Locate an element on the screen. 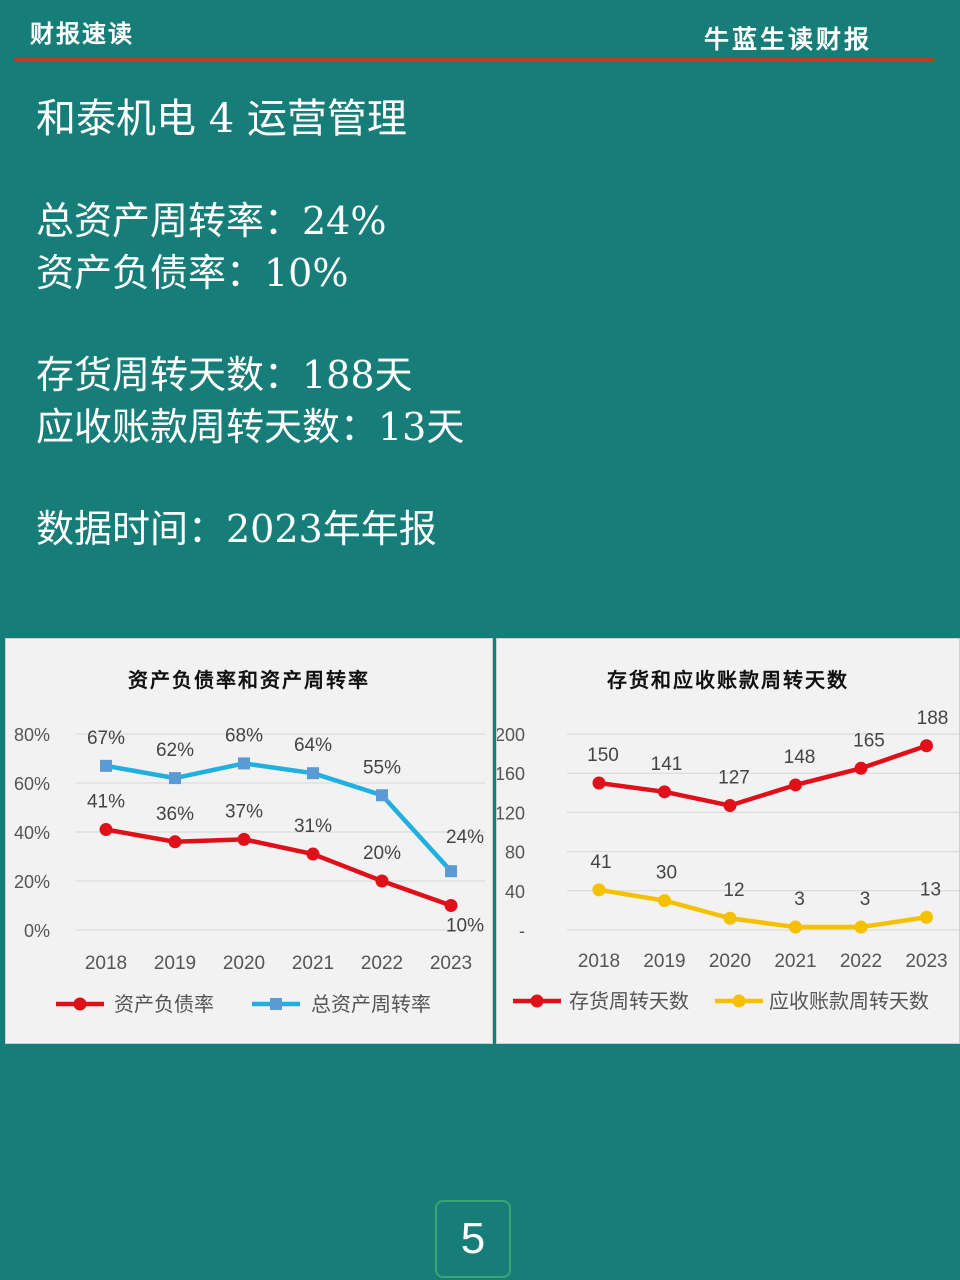 Image resolution: width=960 pixels, height=1280 pixels. legend-label: 存货周转天数 is located at coordinates (629, 1001).